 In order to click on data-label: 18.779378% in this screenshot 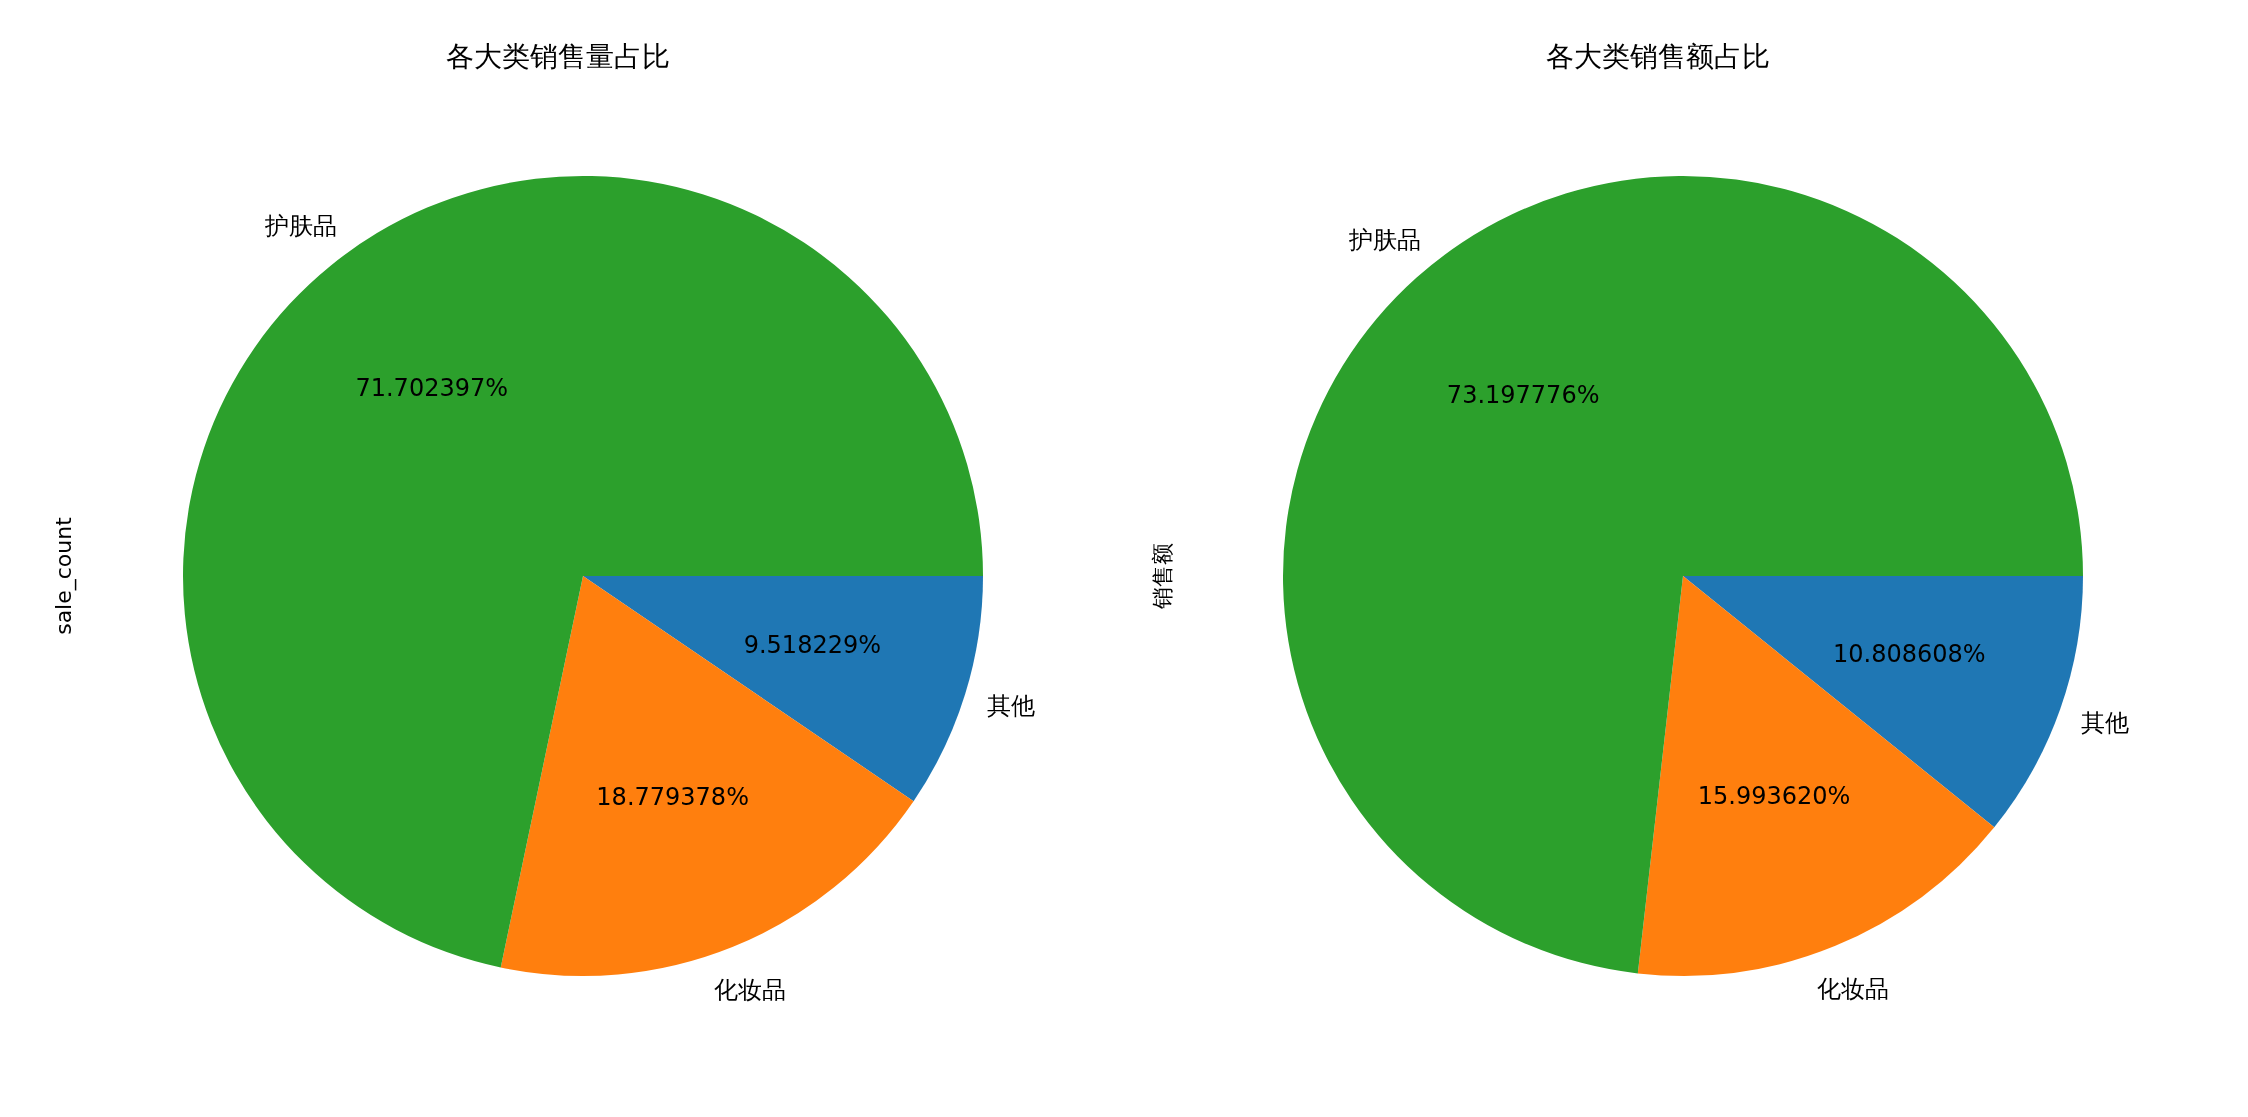, I will do `click(672, 796)`.